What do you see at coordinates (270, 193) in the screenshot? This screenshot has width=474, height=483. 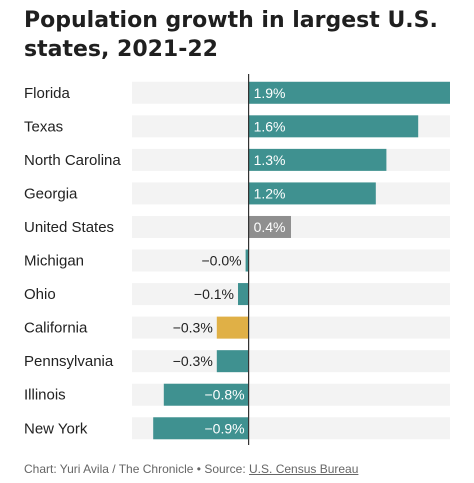 I see `value-label-georgia: 1.2%` at bounding box center [270, 193].